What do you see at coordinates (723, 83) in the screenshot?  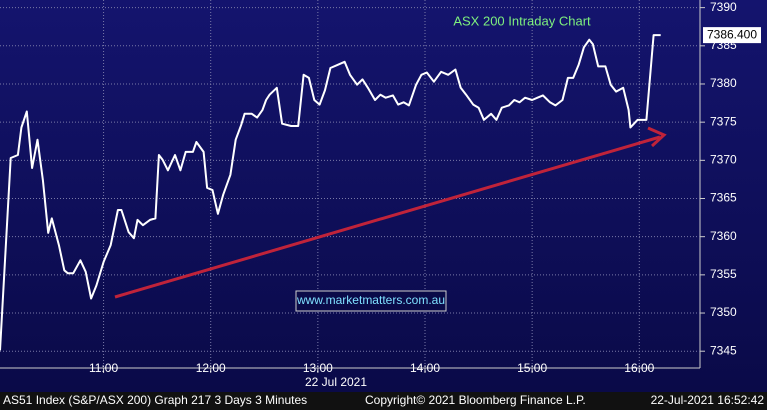 I see `y-tick-label: 7380` at bounding box center [723, 83].